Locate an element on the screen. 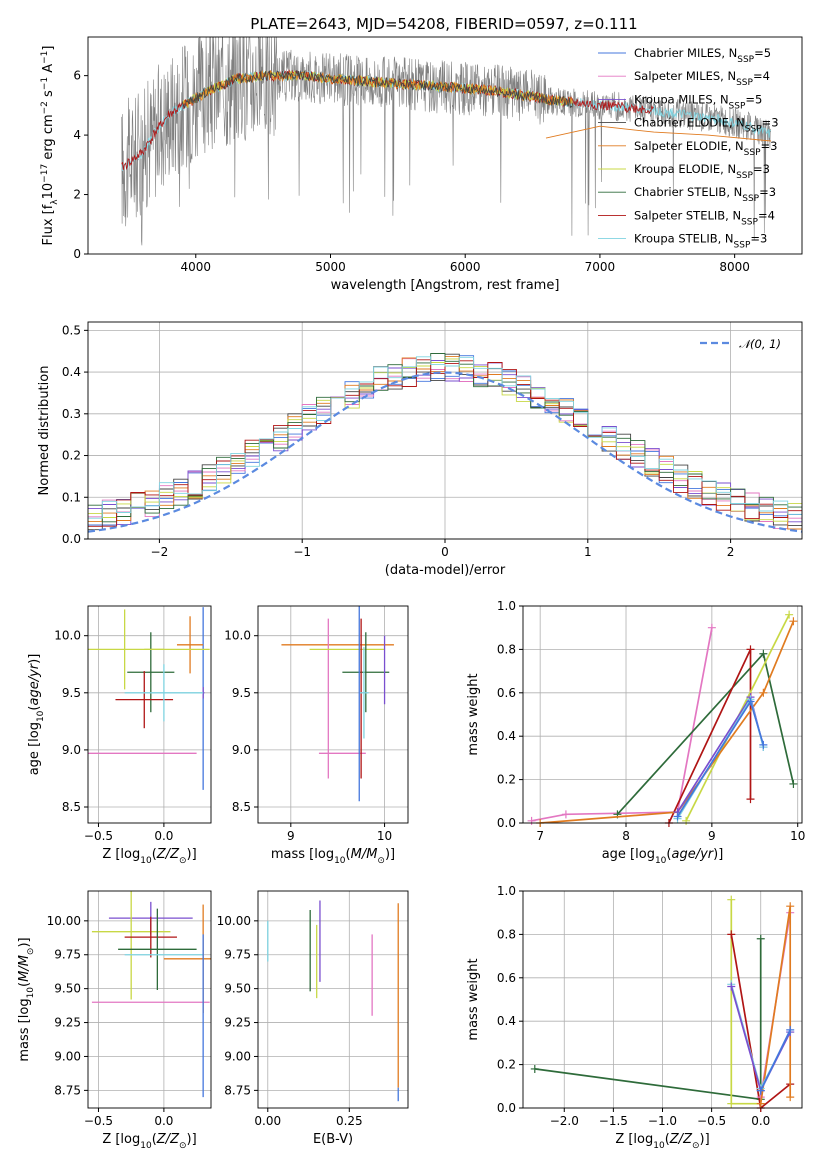 This screenshot has width=819, height=1170. massweight-vs-Z-series-salpeter-elodie-line is located at coordinates (775, 1005).